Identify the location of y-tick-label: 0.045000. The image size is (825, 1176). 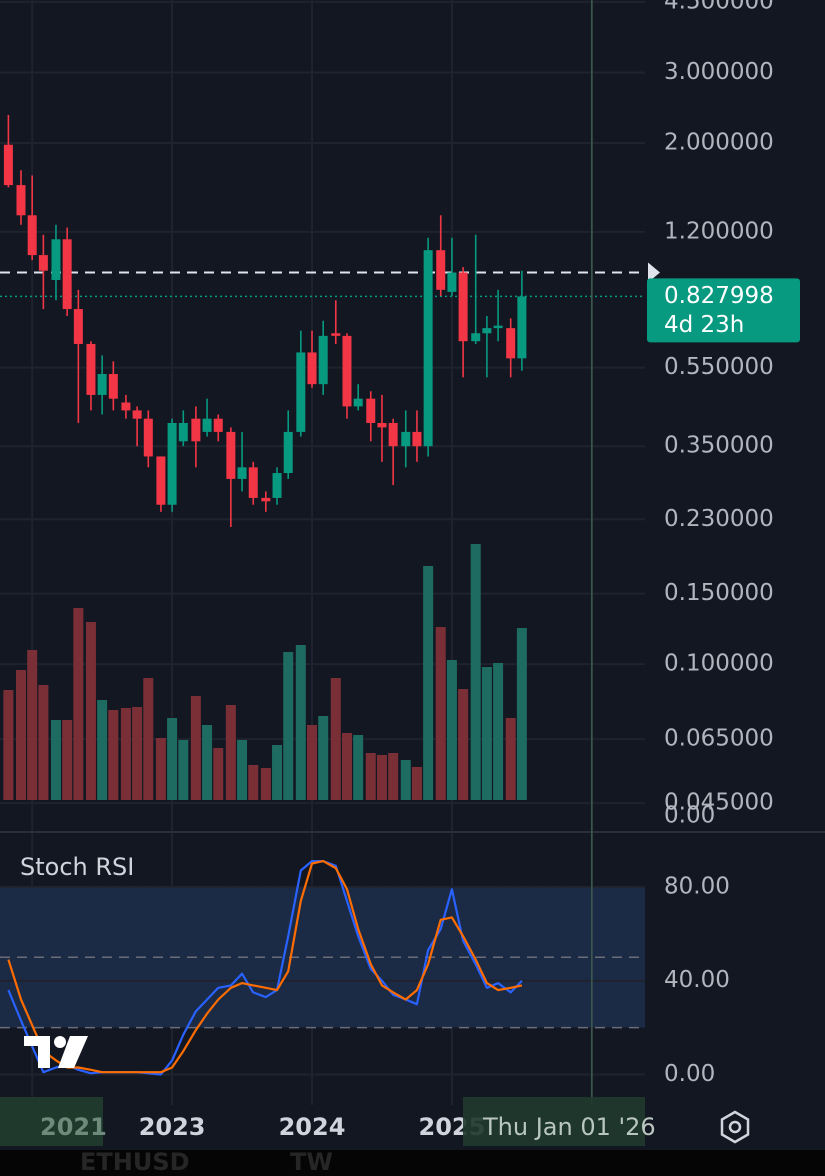
(719, 803).